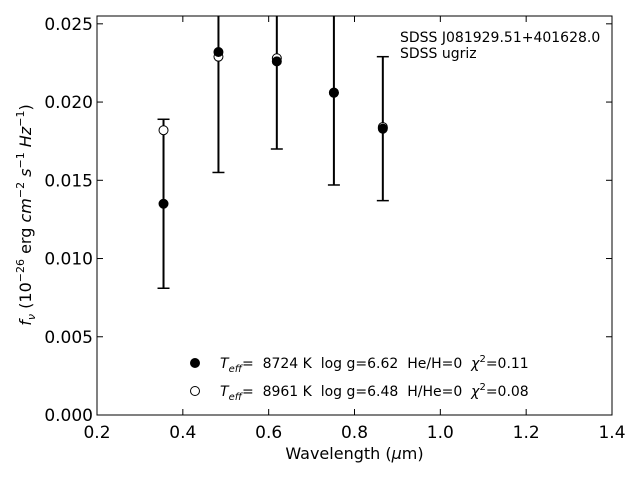  I want to click on legend-marker-open, so click(195, 391).